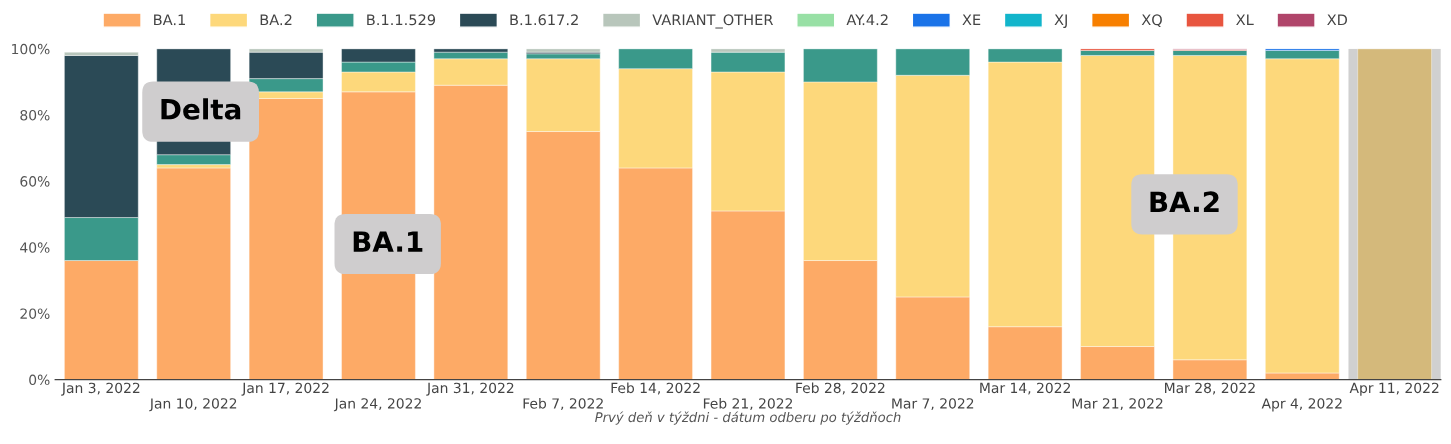  Describe the element at coordinates (285, 389) in the screenshot. I see `x-tick-label: Jan 17, 2022` at that location.